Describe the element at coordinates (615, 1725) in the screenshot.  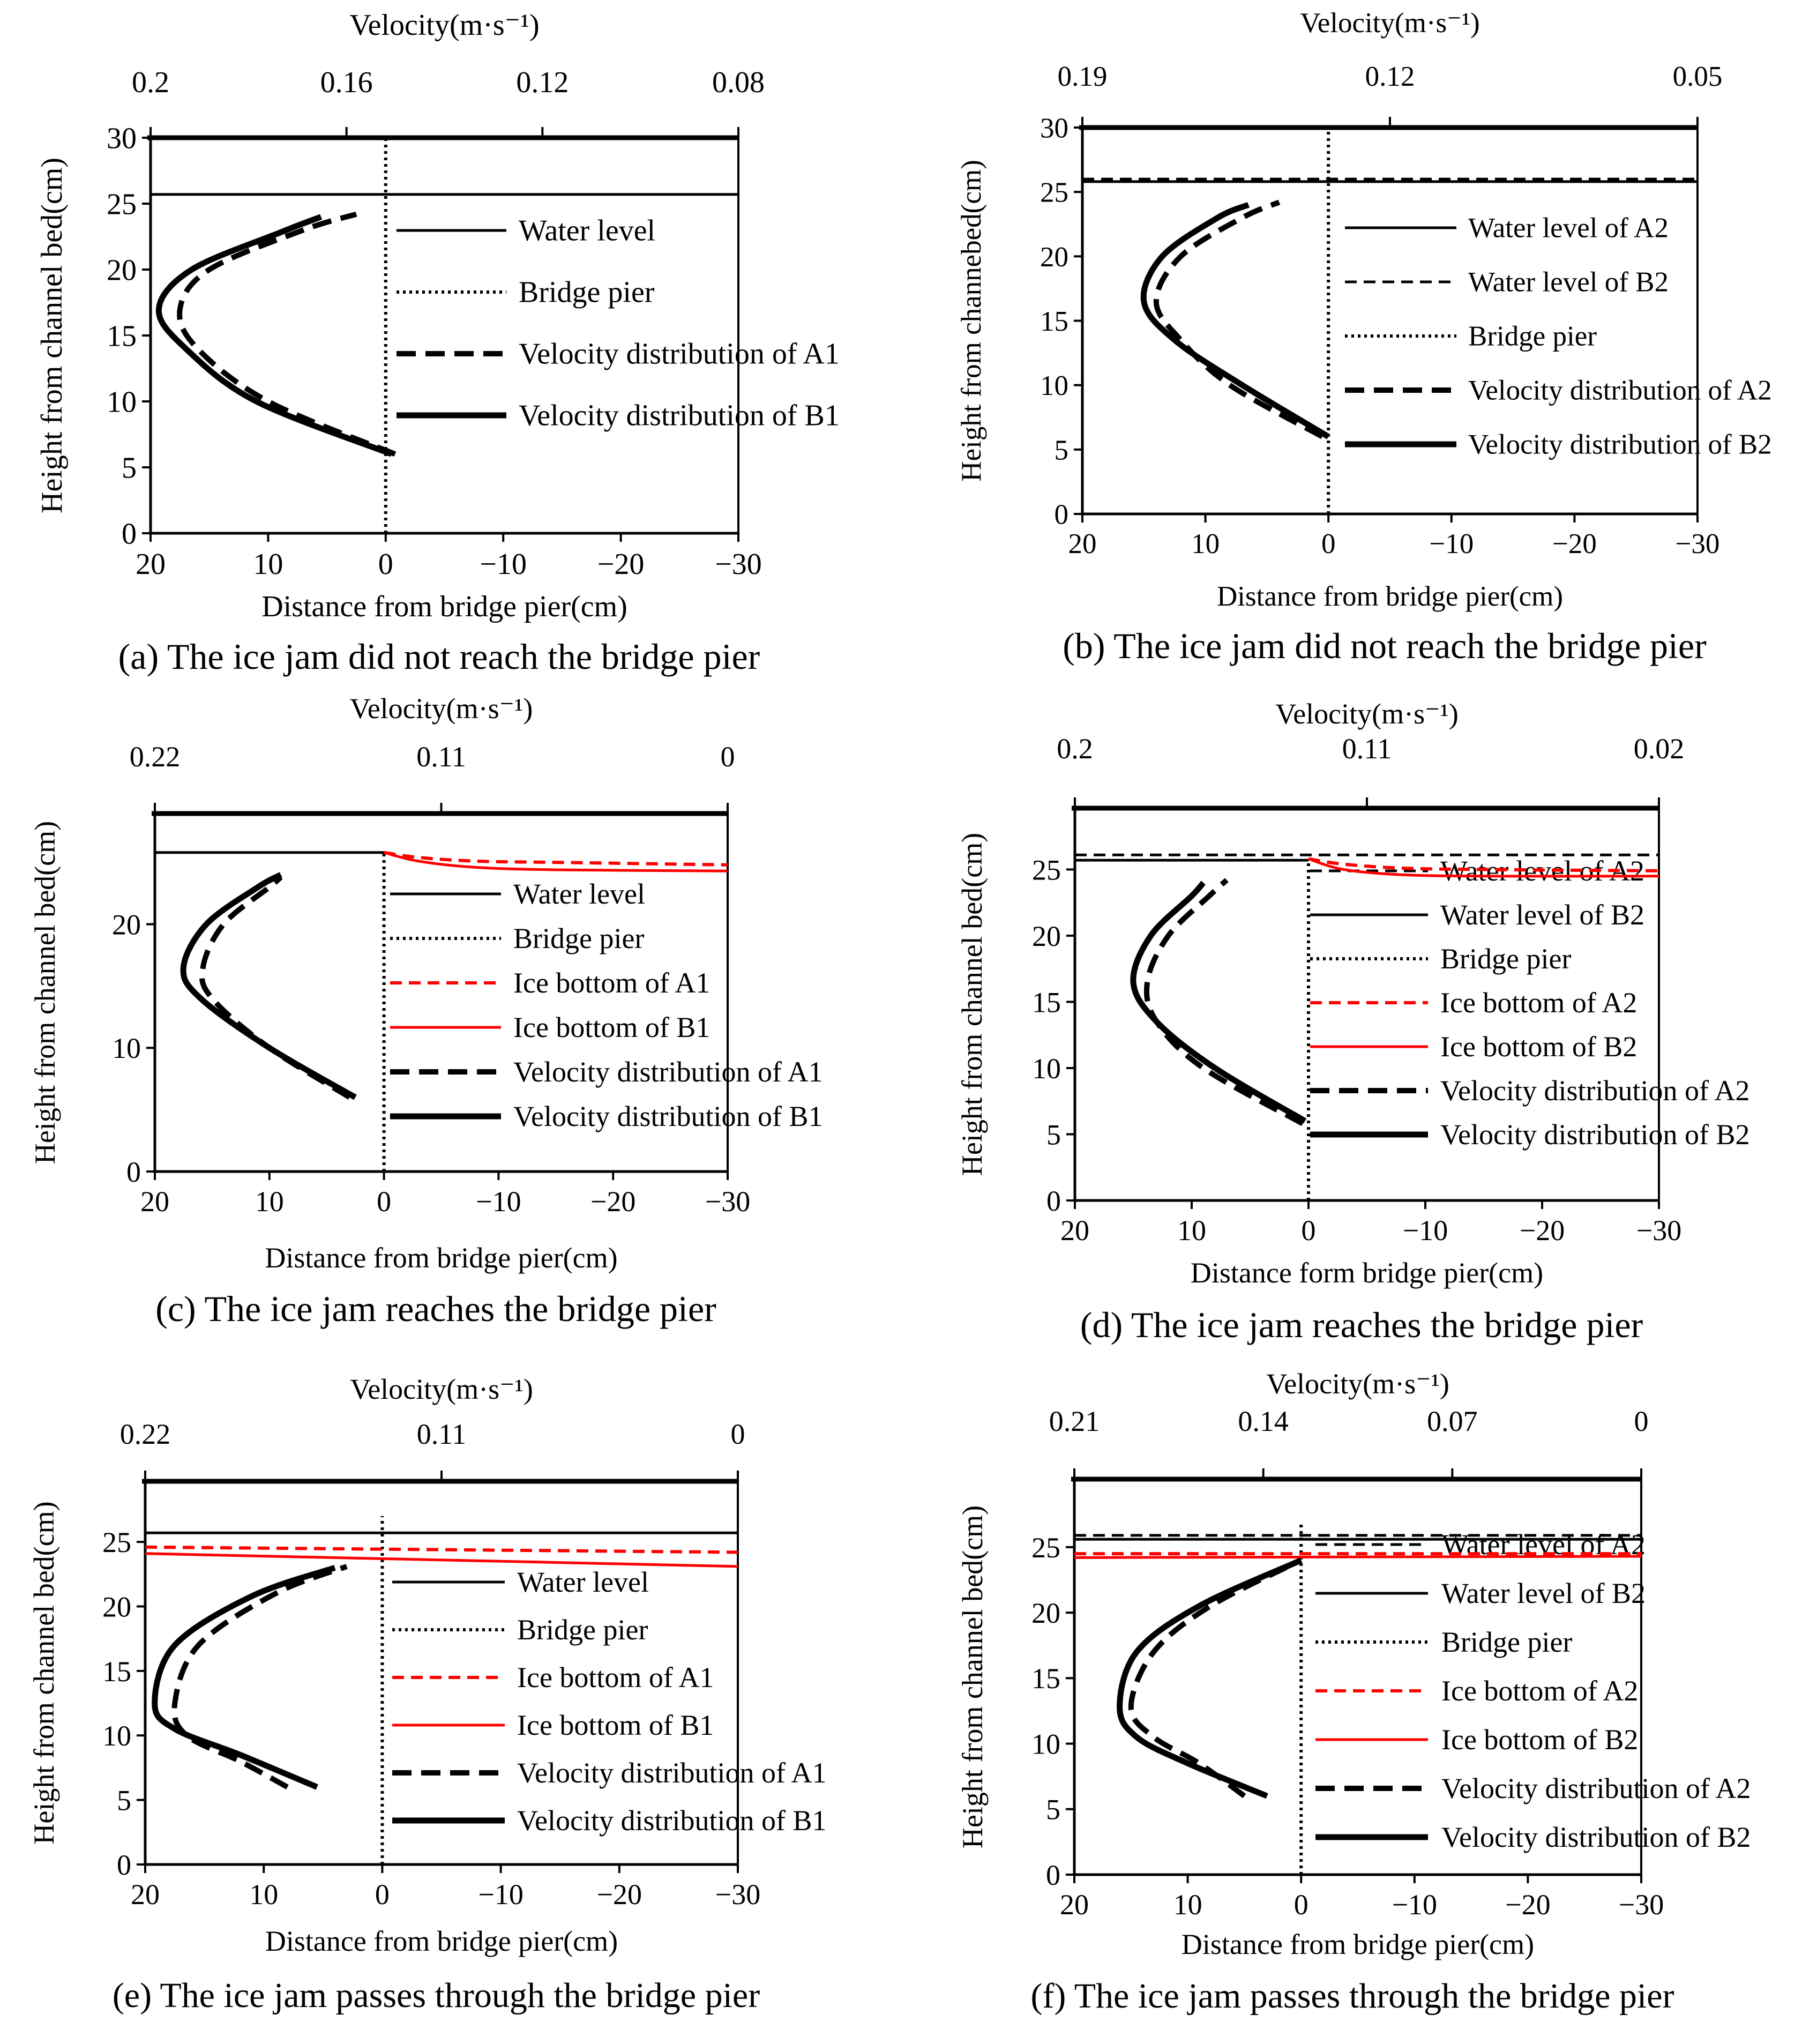
I see `legend-label: Ice bottom of B1` at that location.